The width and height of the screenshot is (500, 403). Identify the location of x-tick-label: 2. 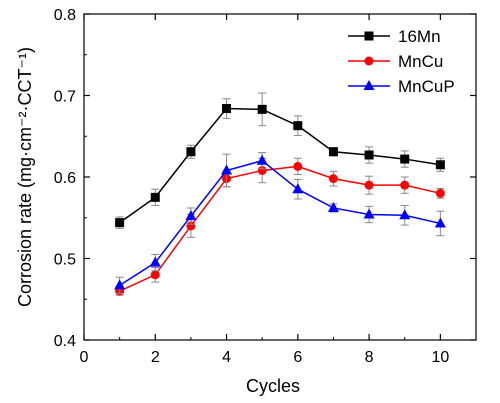
(155, 357).